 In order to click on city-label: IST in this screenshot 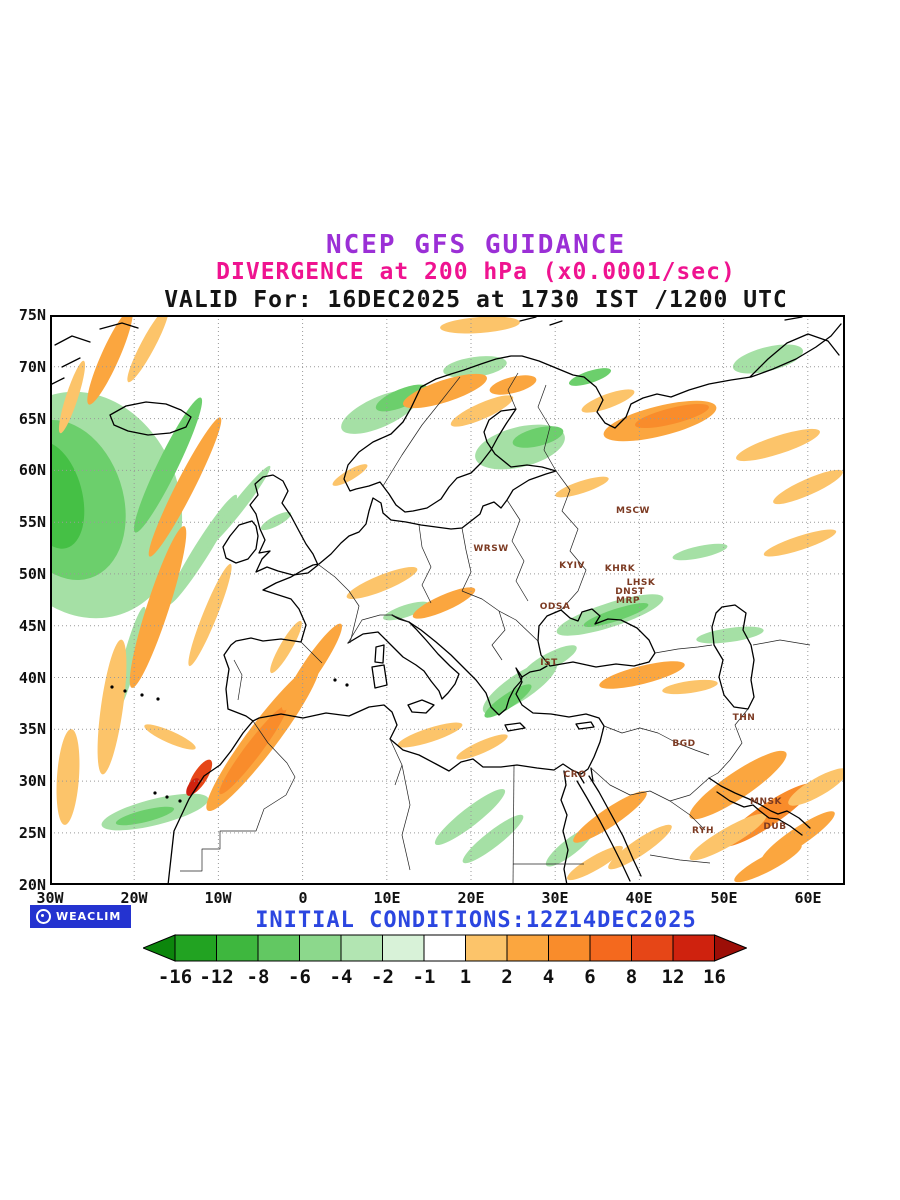, I will do `click(549, 663)`.